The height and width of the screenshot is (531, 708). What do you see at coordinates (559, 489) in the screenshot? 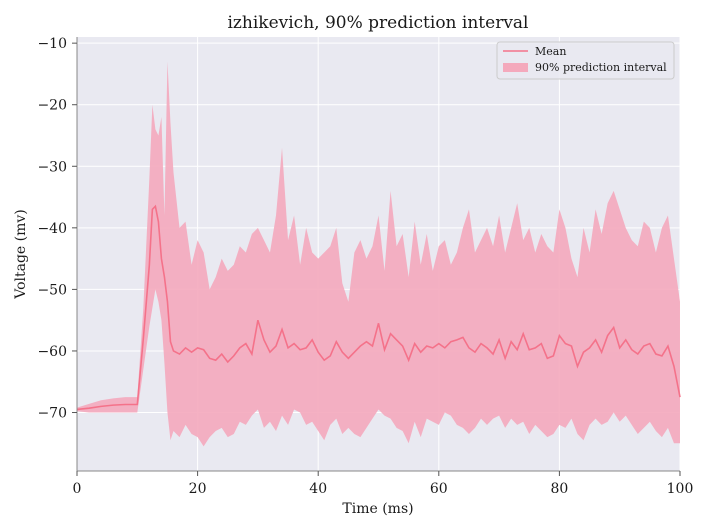
I see `x-tick-label: 80` at bounding box center [559, 489].